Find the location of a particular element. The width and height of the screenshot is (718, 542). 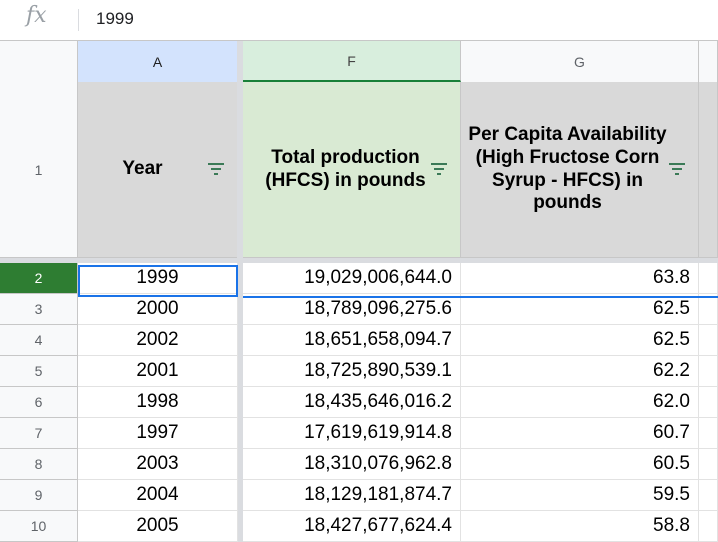

per-capita-cell: 60.7 is located at coordinates (580, 433).